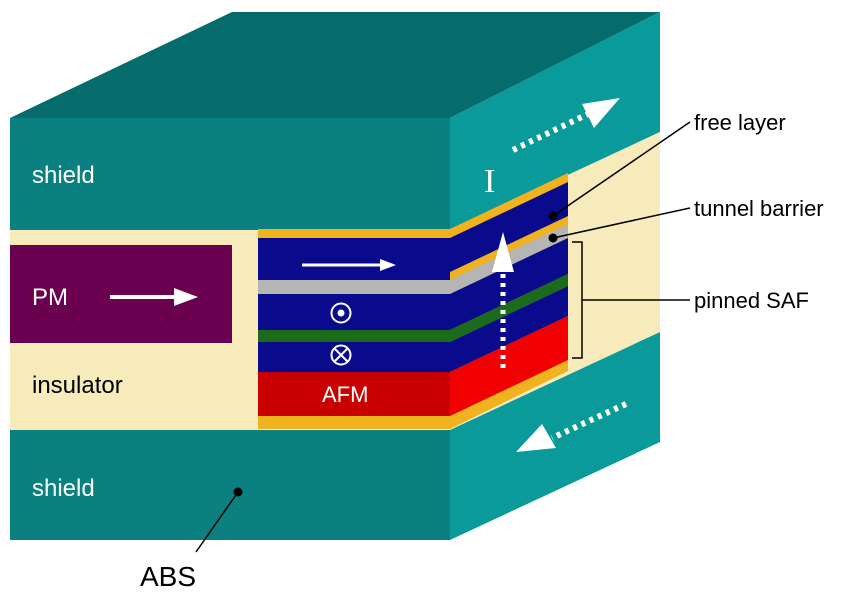  Describe the element at coordinates (619, 225) in the screenshot. I see `tunnel-barrier-callout` at that location.